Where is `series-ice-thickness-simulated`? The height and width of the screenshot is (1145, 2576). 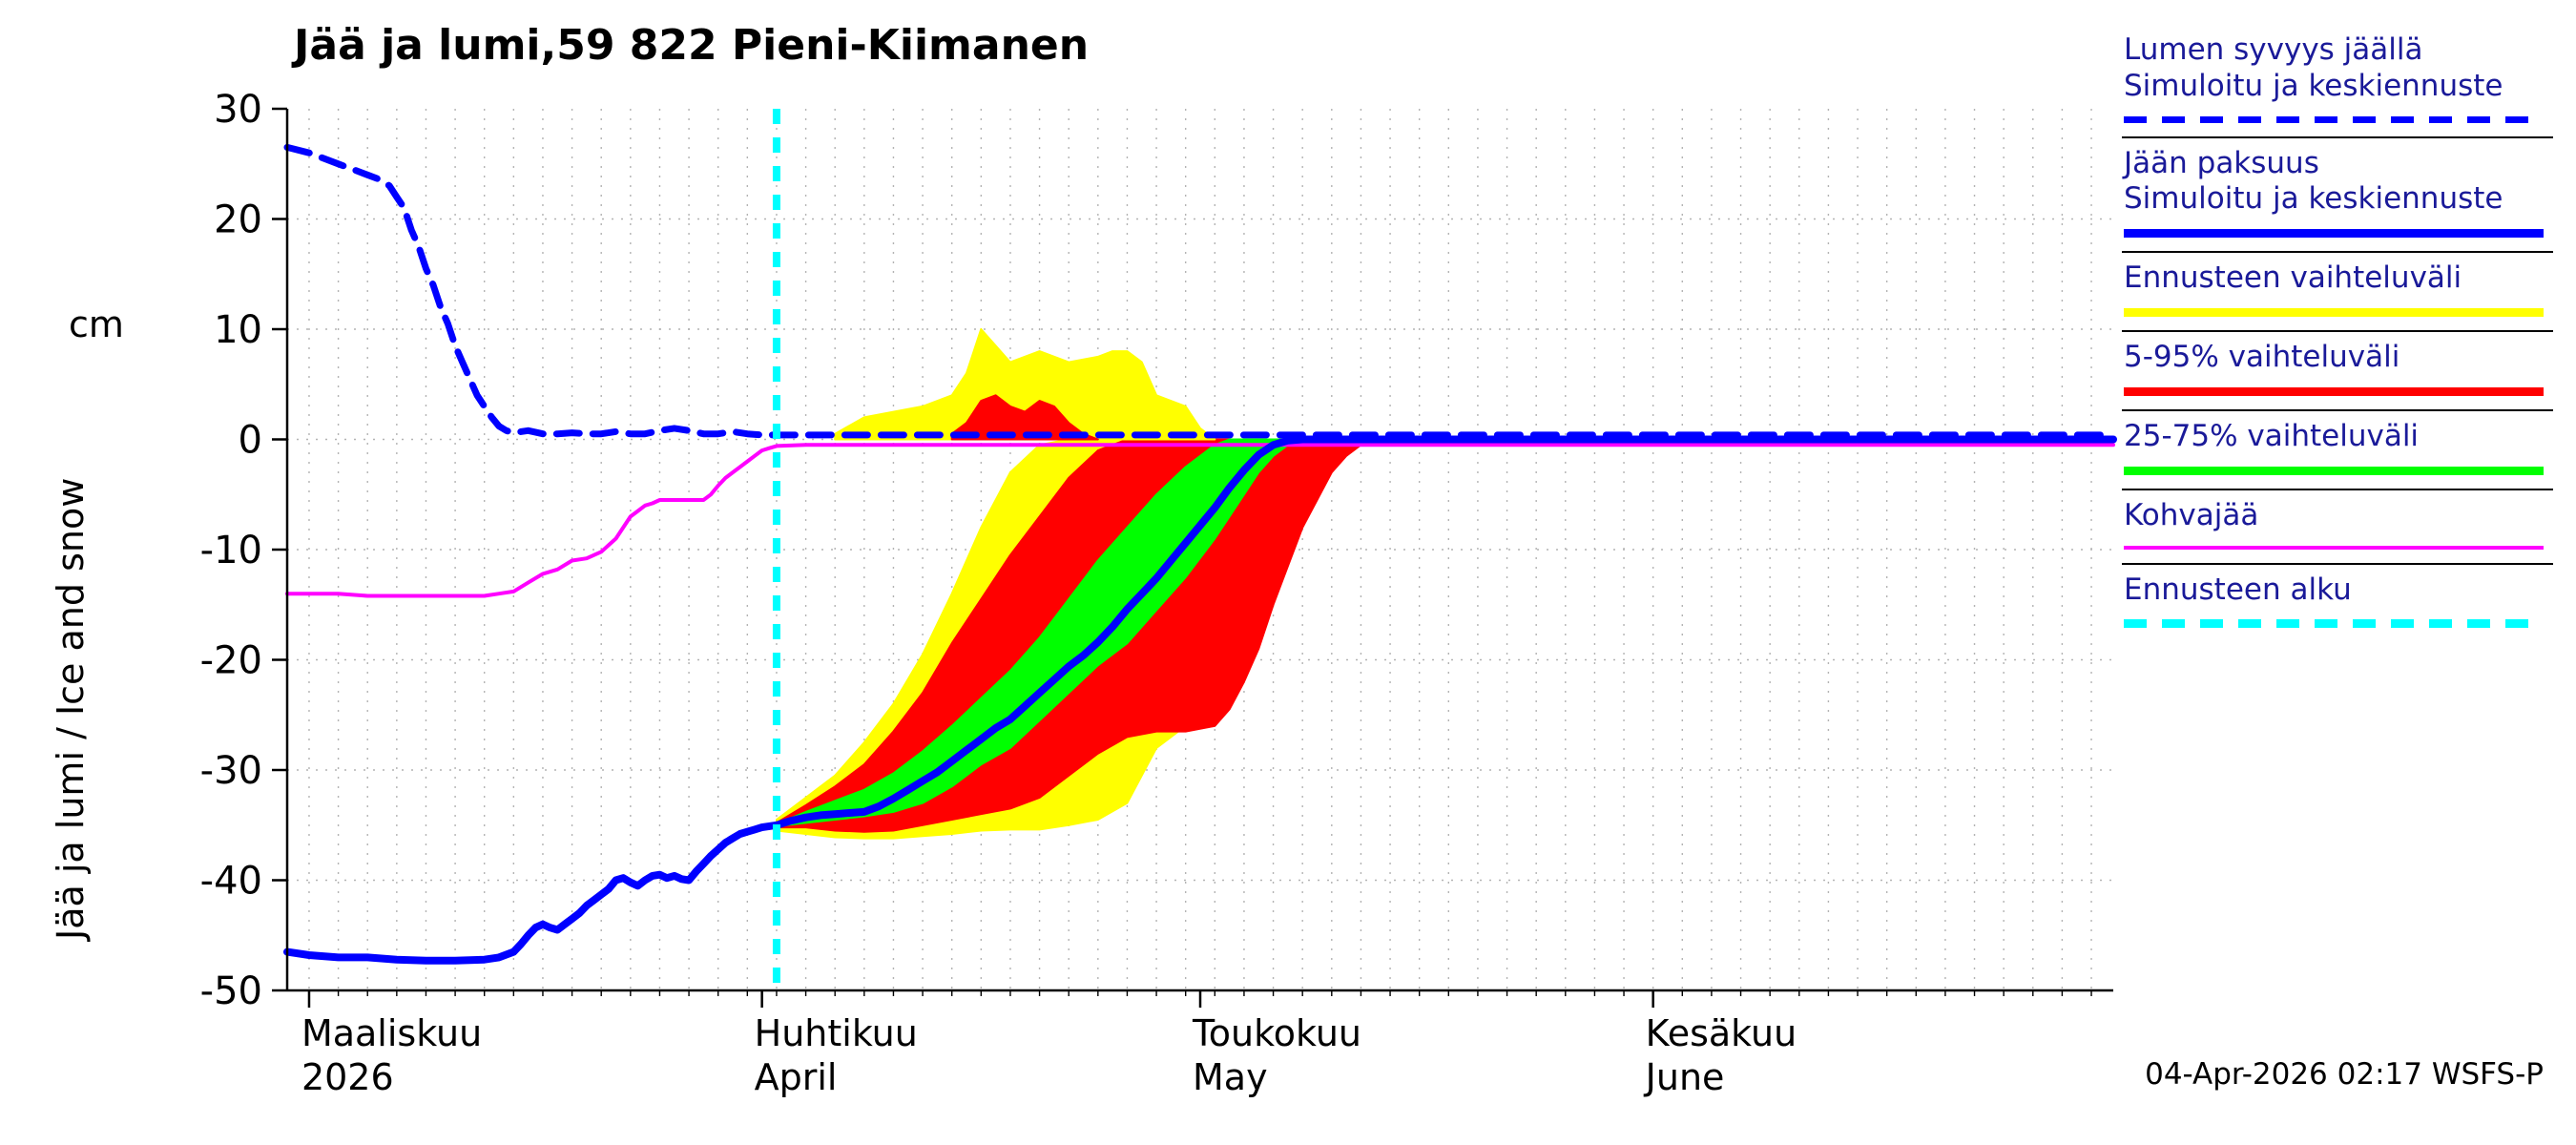 series-ice-thickness-simulated is located at coordinates (531, 893).